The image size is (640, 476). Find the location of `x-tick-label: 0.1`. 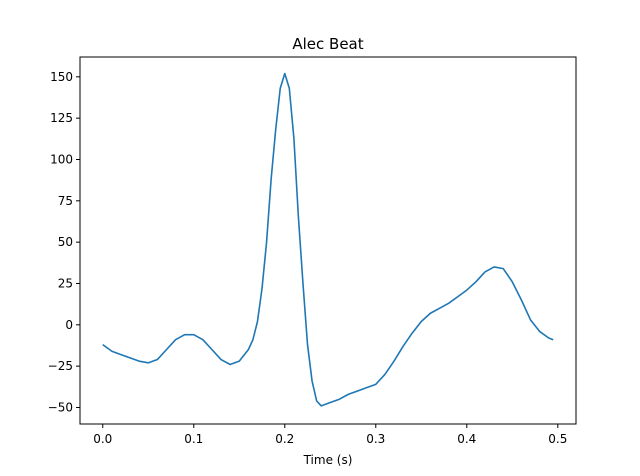

x-tick-label: 0.1 is located at coordinates (193, 439).